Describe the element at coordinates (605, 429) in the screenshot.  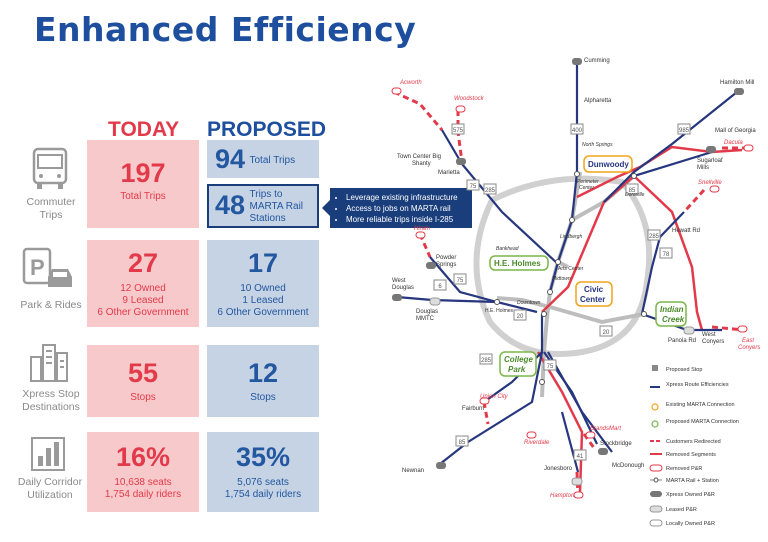
I see `svg-text: BrandsMart` at that location.